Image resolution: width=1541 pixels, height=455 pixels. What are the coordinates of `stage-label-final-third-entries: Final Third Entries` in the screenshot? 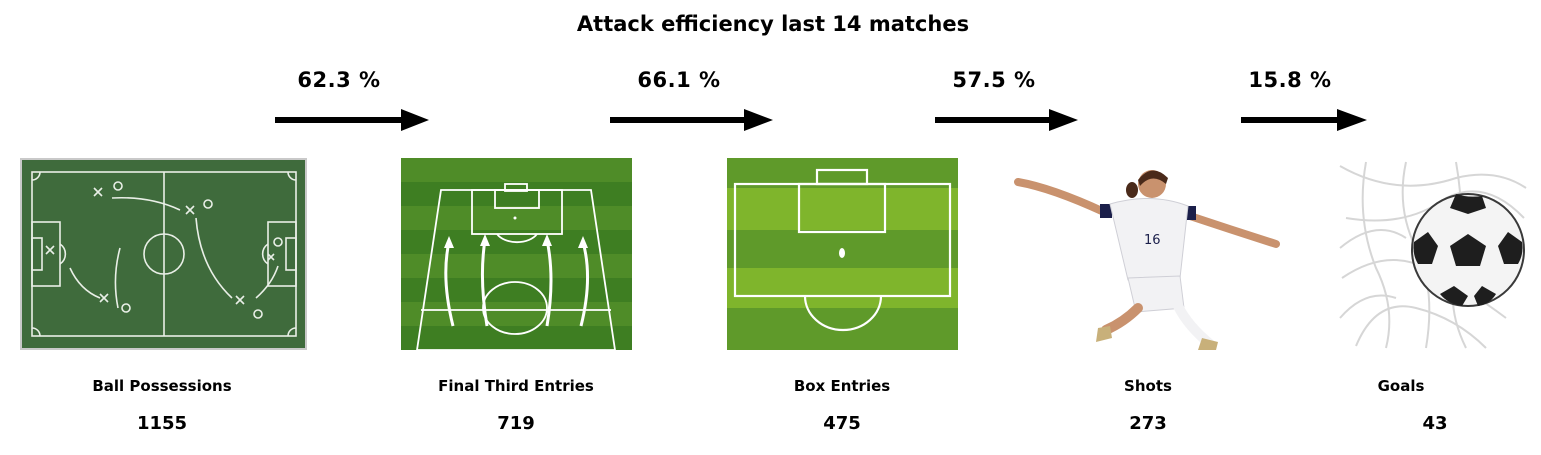 It's located at (516, 386).